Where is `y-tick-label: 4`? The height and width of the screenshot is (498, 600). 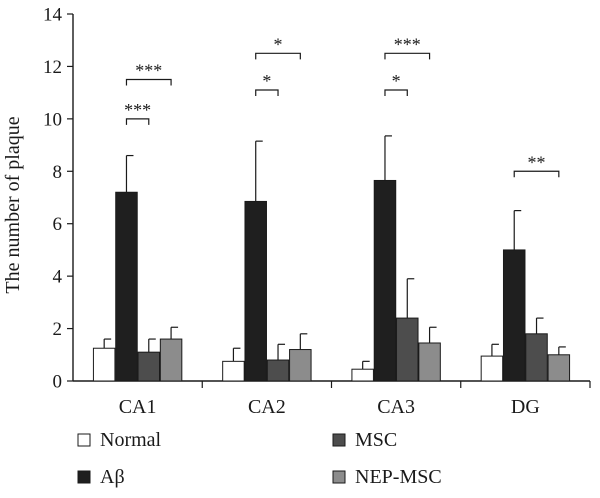 y-tick-label: 4 is located at coordinates (58, 277).